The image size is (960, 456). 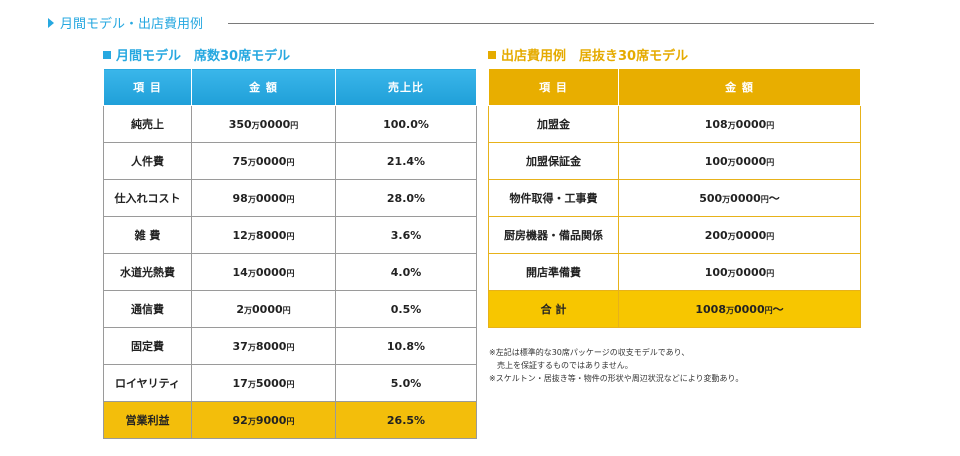 I want to click on ratio-cell: 0.5%, so click(x=406, y=309).